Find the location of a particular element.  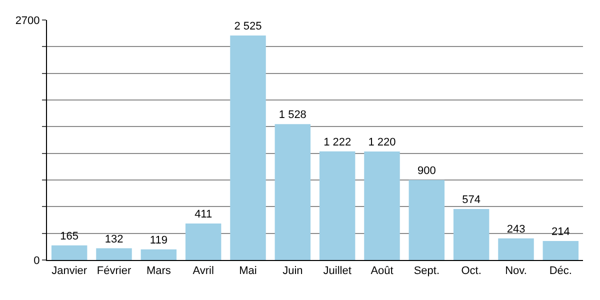

data-label: 574 is located at coordinates (471, 200).